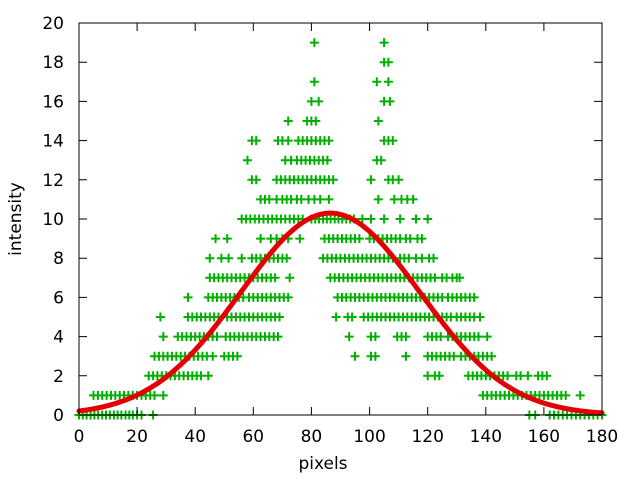 This screenshot has height=480, width=640. What do you see at coordinates (58, 377) in the screenshot?
I see `y-tick-label: 2` at bounding box center [58, 377].